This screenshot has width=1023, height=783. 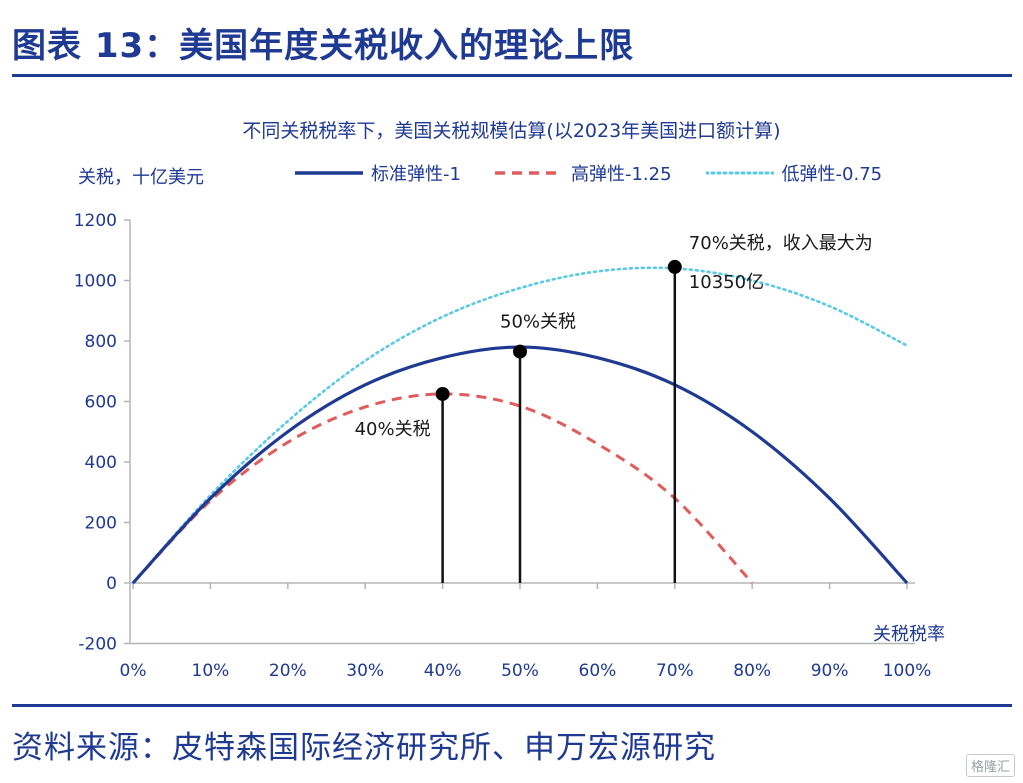 What do you see at coordinates (598, 671) in the screenshot?
I see `x-tick-label: 60%` at bounding box center [598, 671].